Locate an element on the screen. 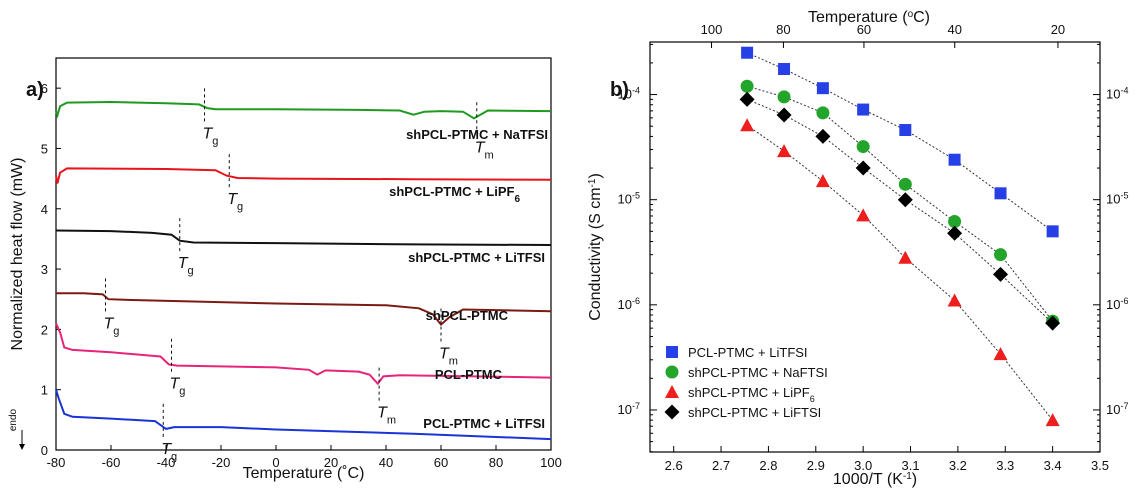  panel-a-ytick-label: 4 is located at coordinates (44, 209).